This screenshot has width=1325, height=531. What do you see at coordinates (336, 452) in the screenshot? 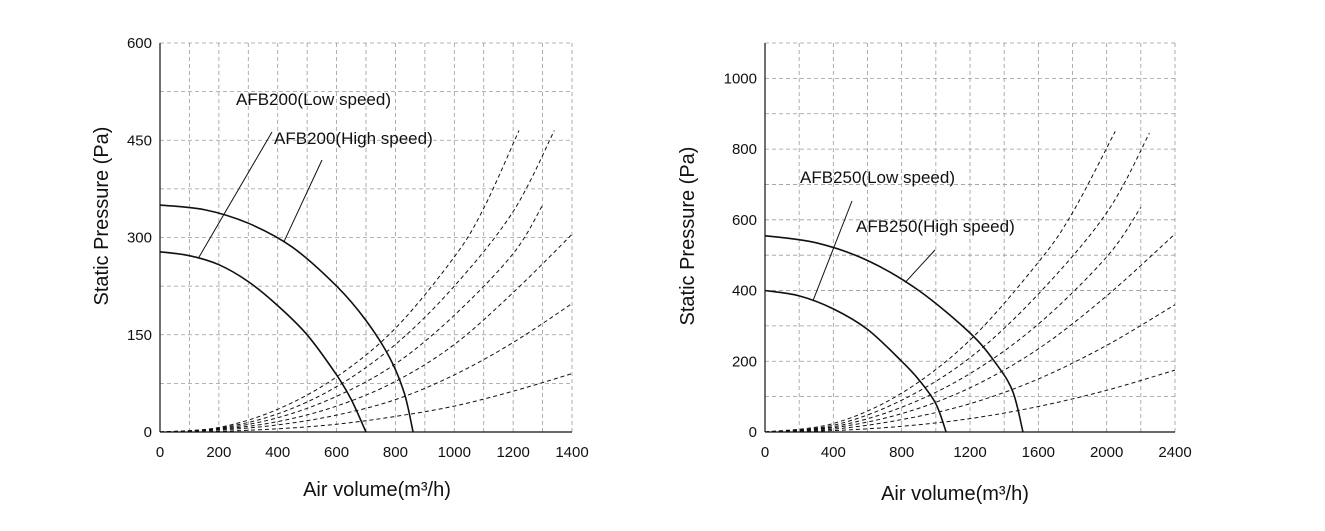
I see `x-tick-label: 600` at bounding box center [336, 452].